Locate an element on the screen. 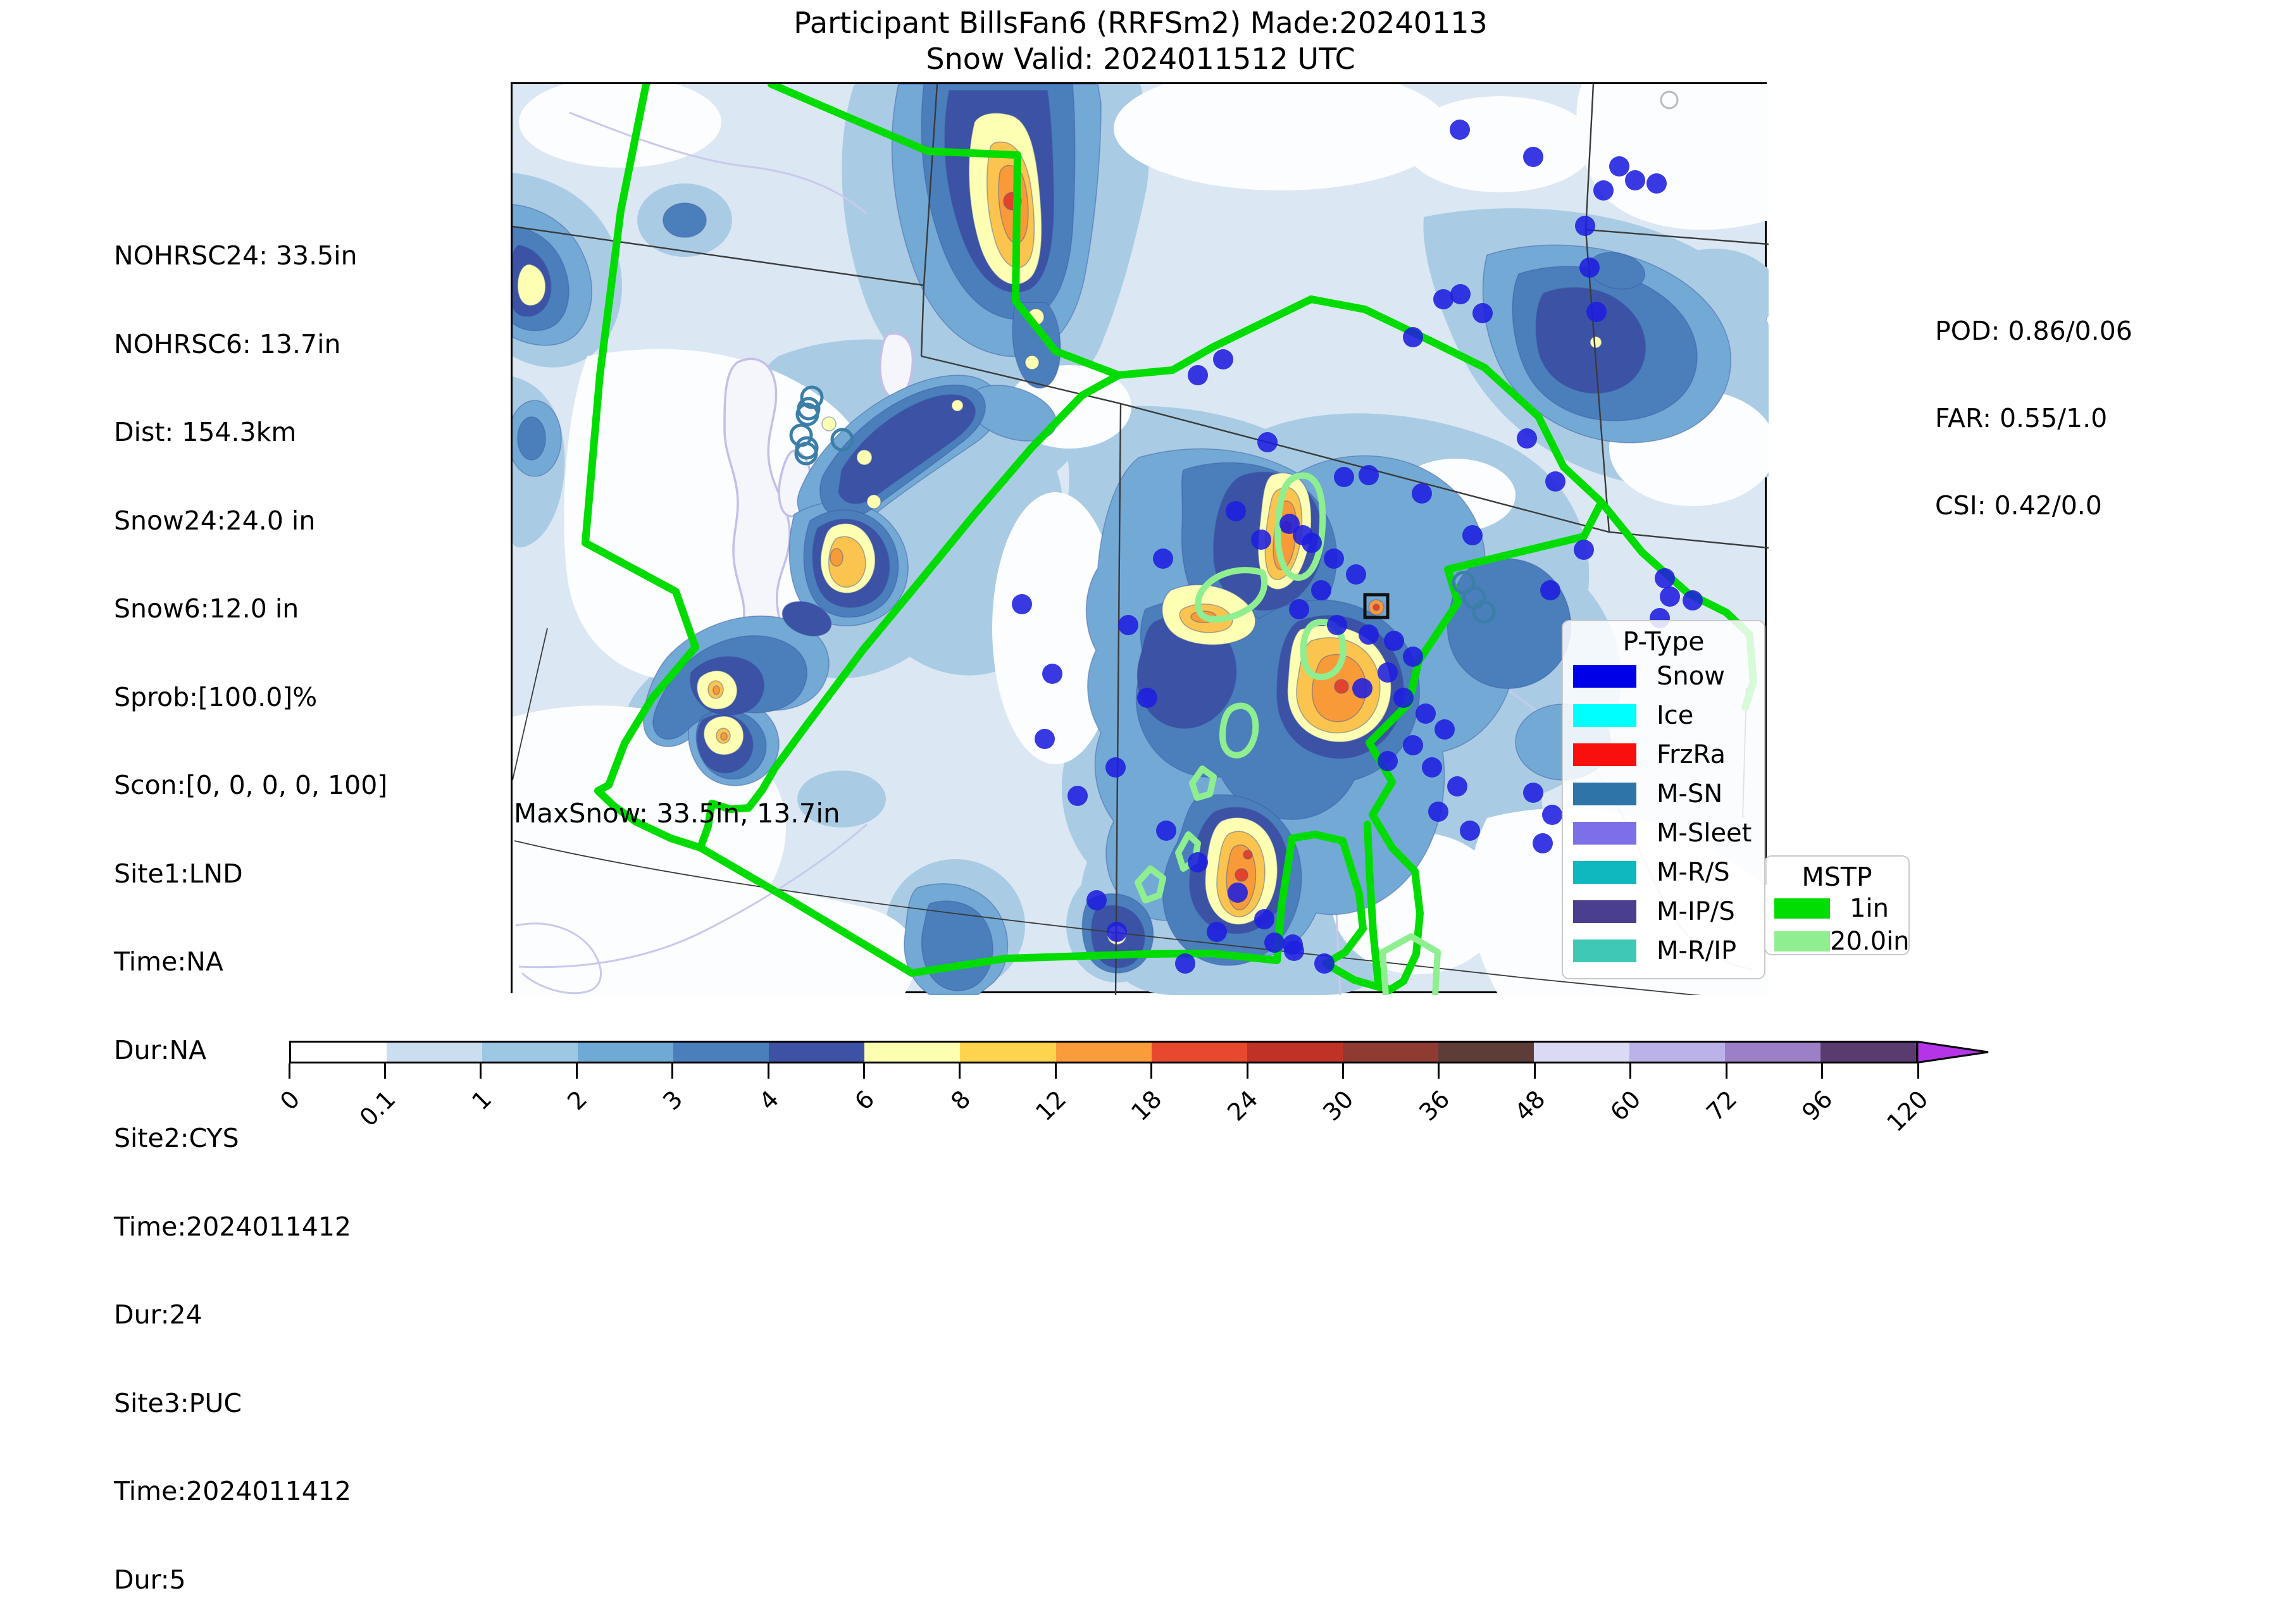 The image size is (2278, 1624). colorbar-tick-label: 18 is located at coordinates (1146, 1106).